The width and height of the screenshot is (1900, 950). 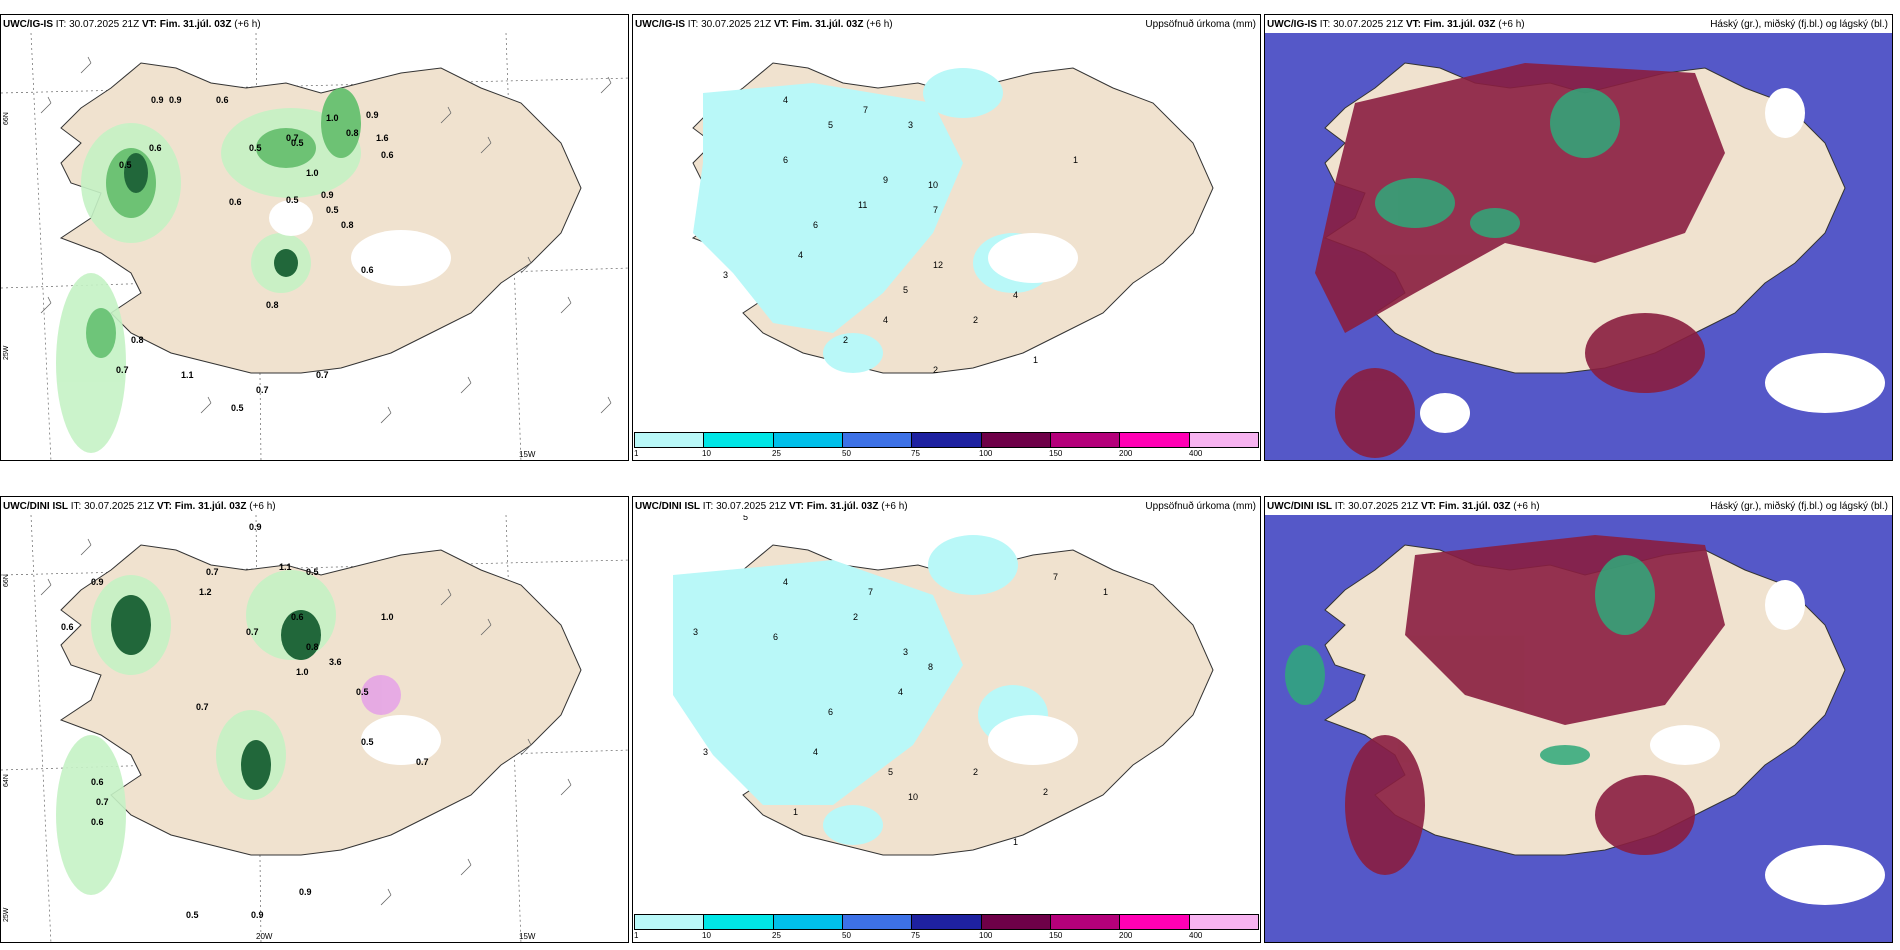 What do you see at coordinates (930, 667) in the screenshot?
I see `svg-text: 8` at bounding box center [930, 667].